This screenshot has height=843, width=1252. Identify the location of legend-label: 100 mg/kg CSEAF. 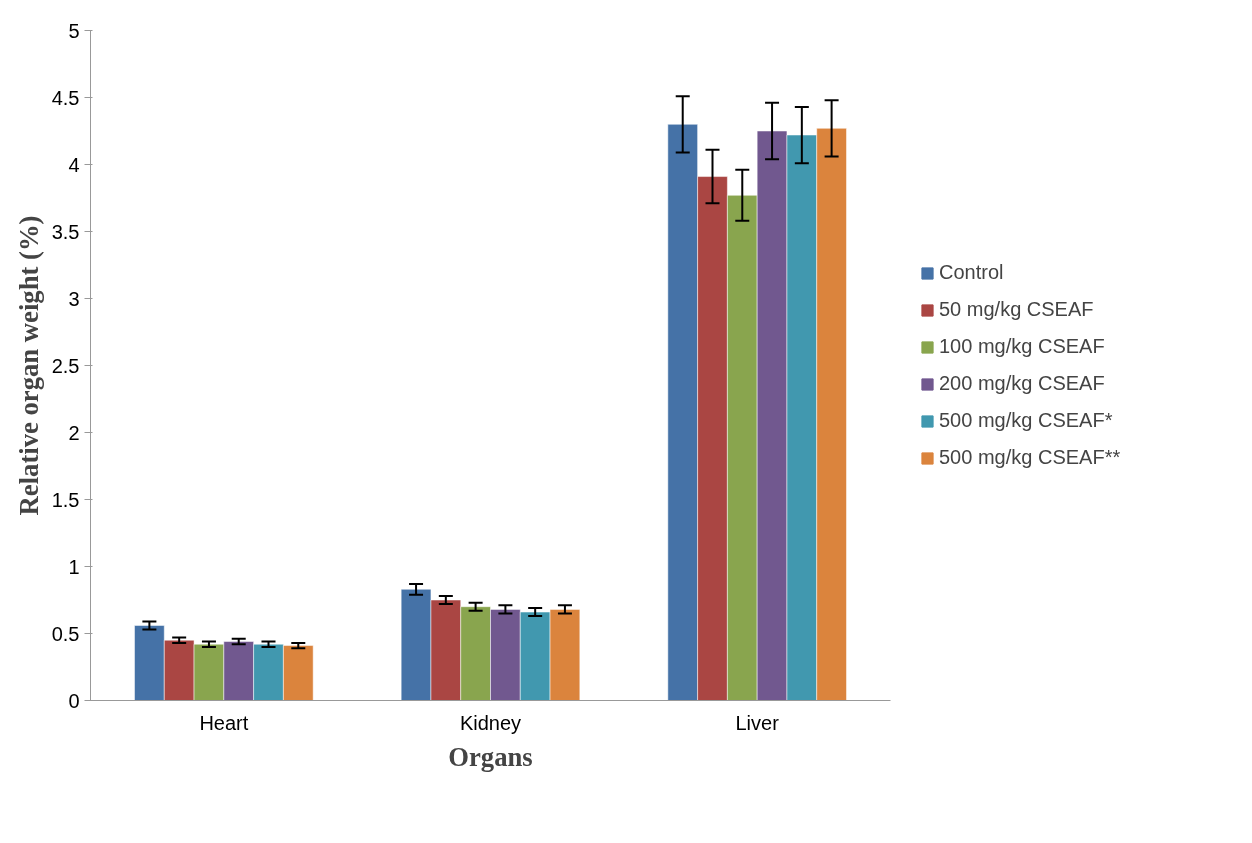
(1022, 346).